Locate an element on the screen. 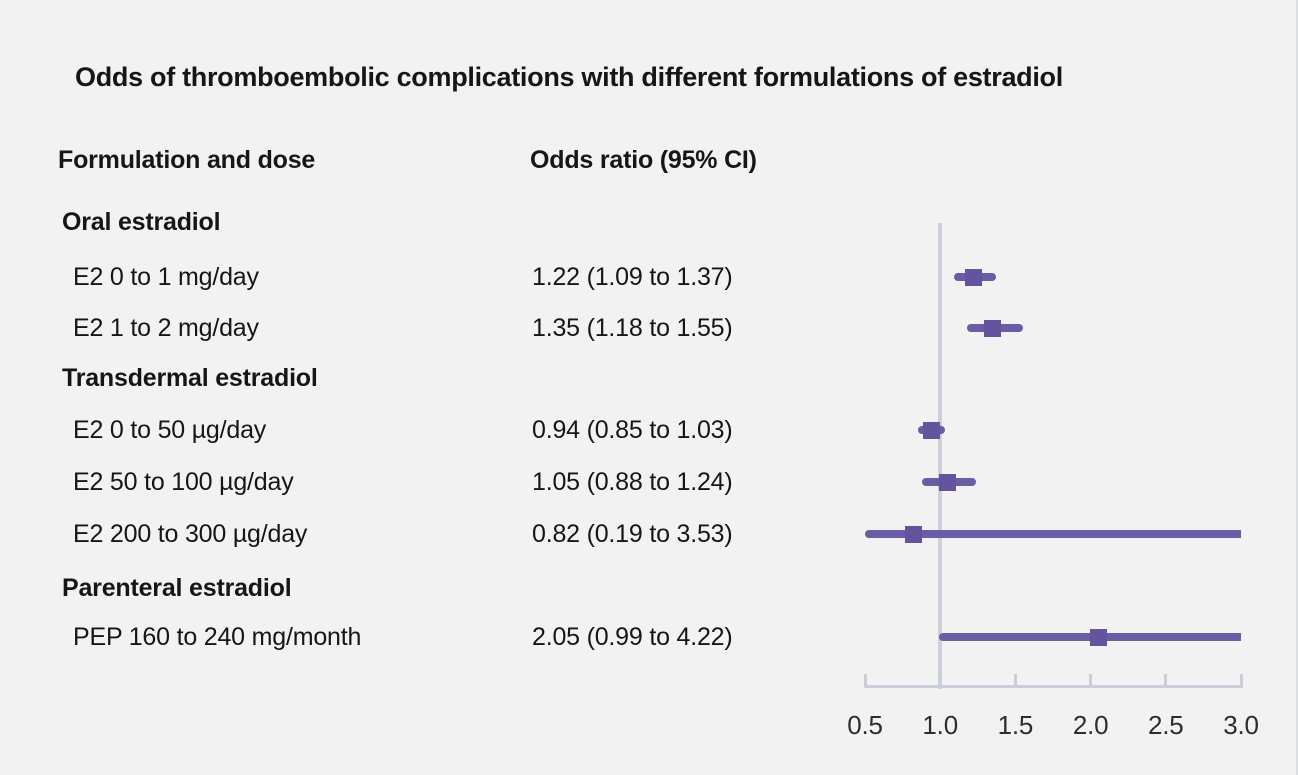 This screenshot has width=1298, height=775. row-or-value: 1.35 (1.18 to 1.55) is located at coordinates (632, 328).